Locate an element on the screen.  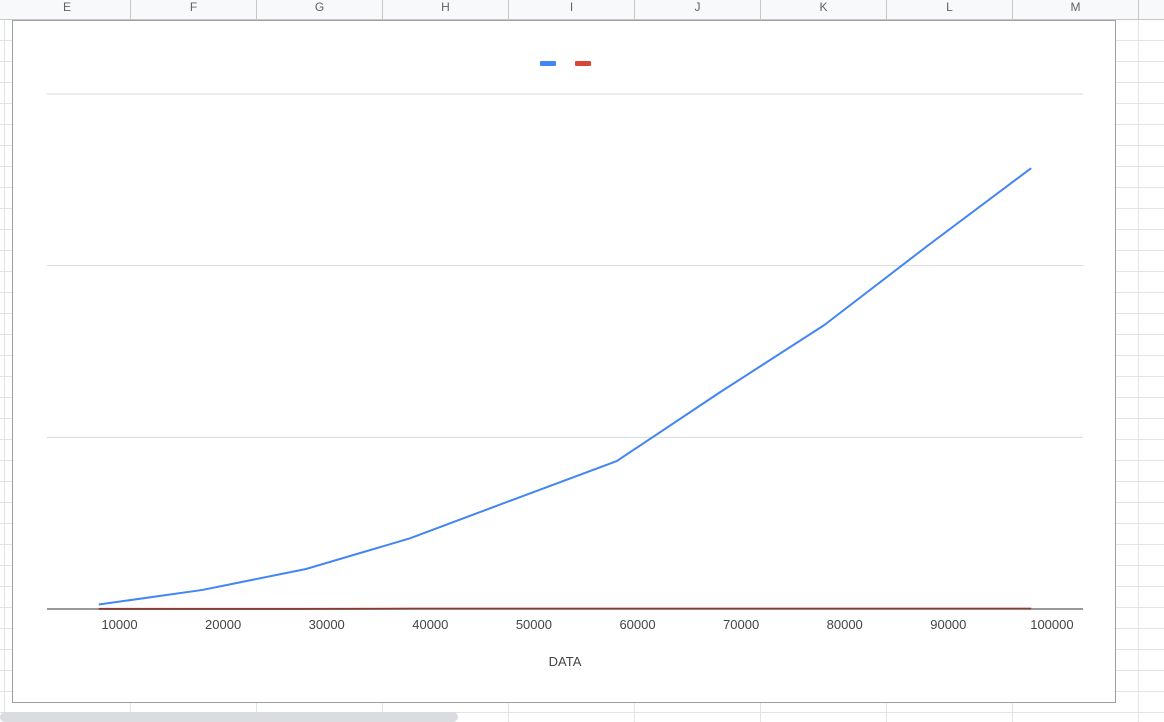
column-header-l: L is located at coordinates (950, 10).